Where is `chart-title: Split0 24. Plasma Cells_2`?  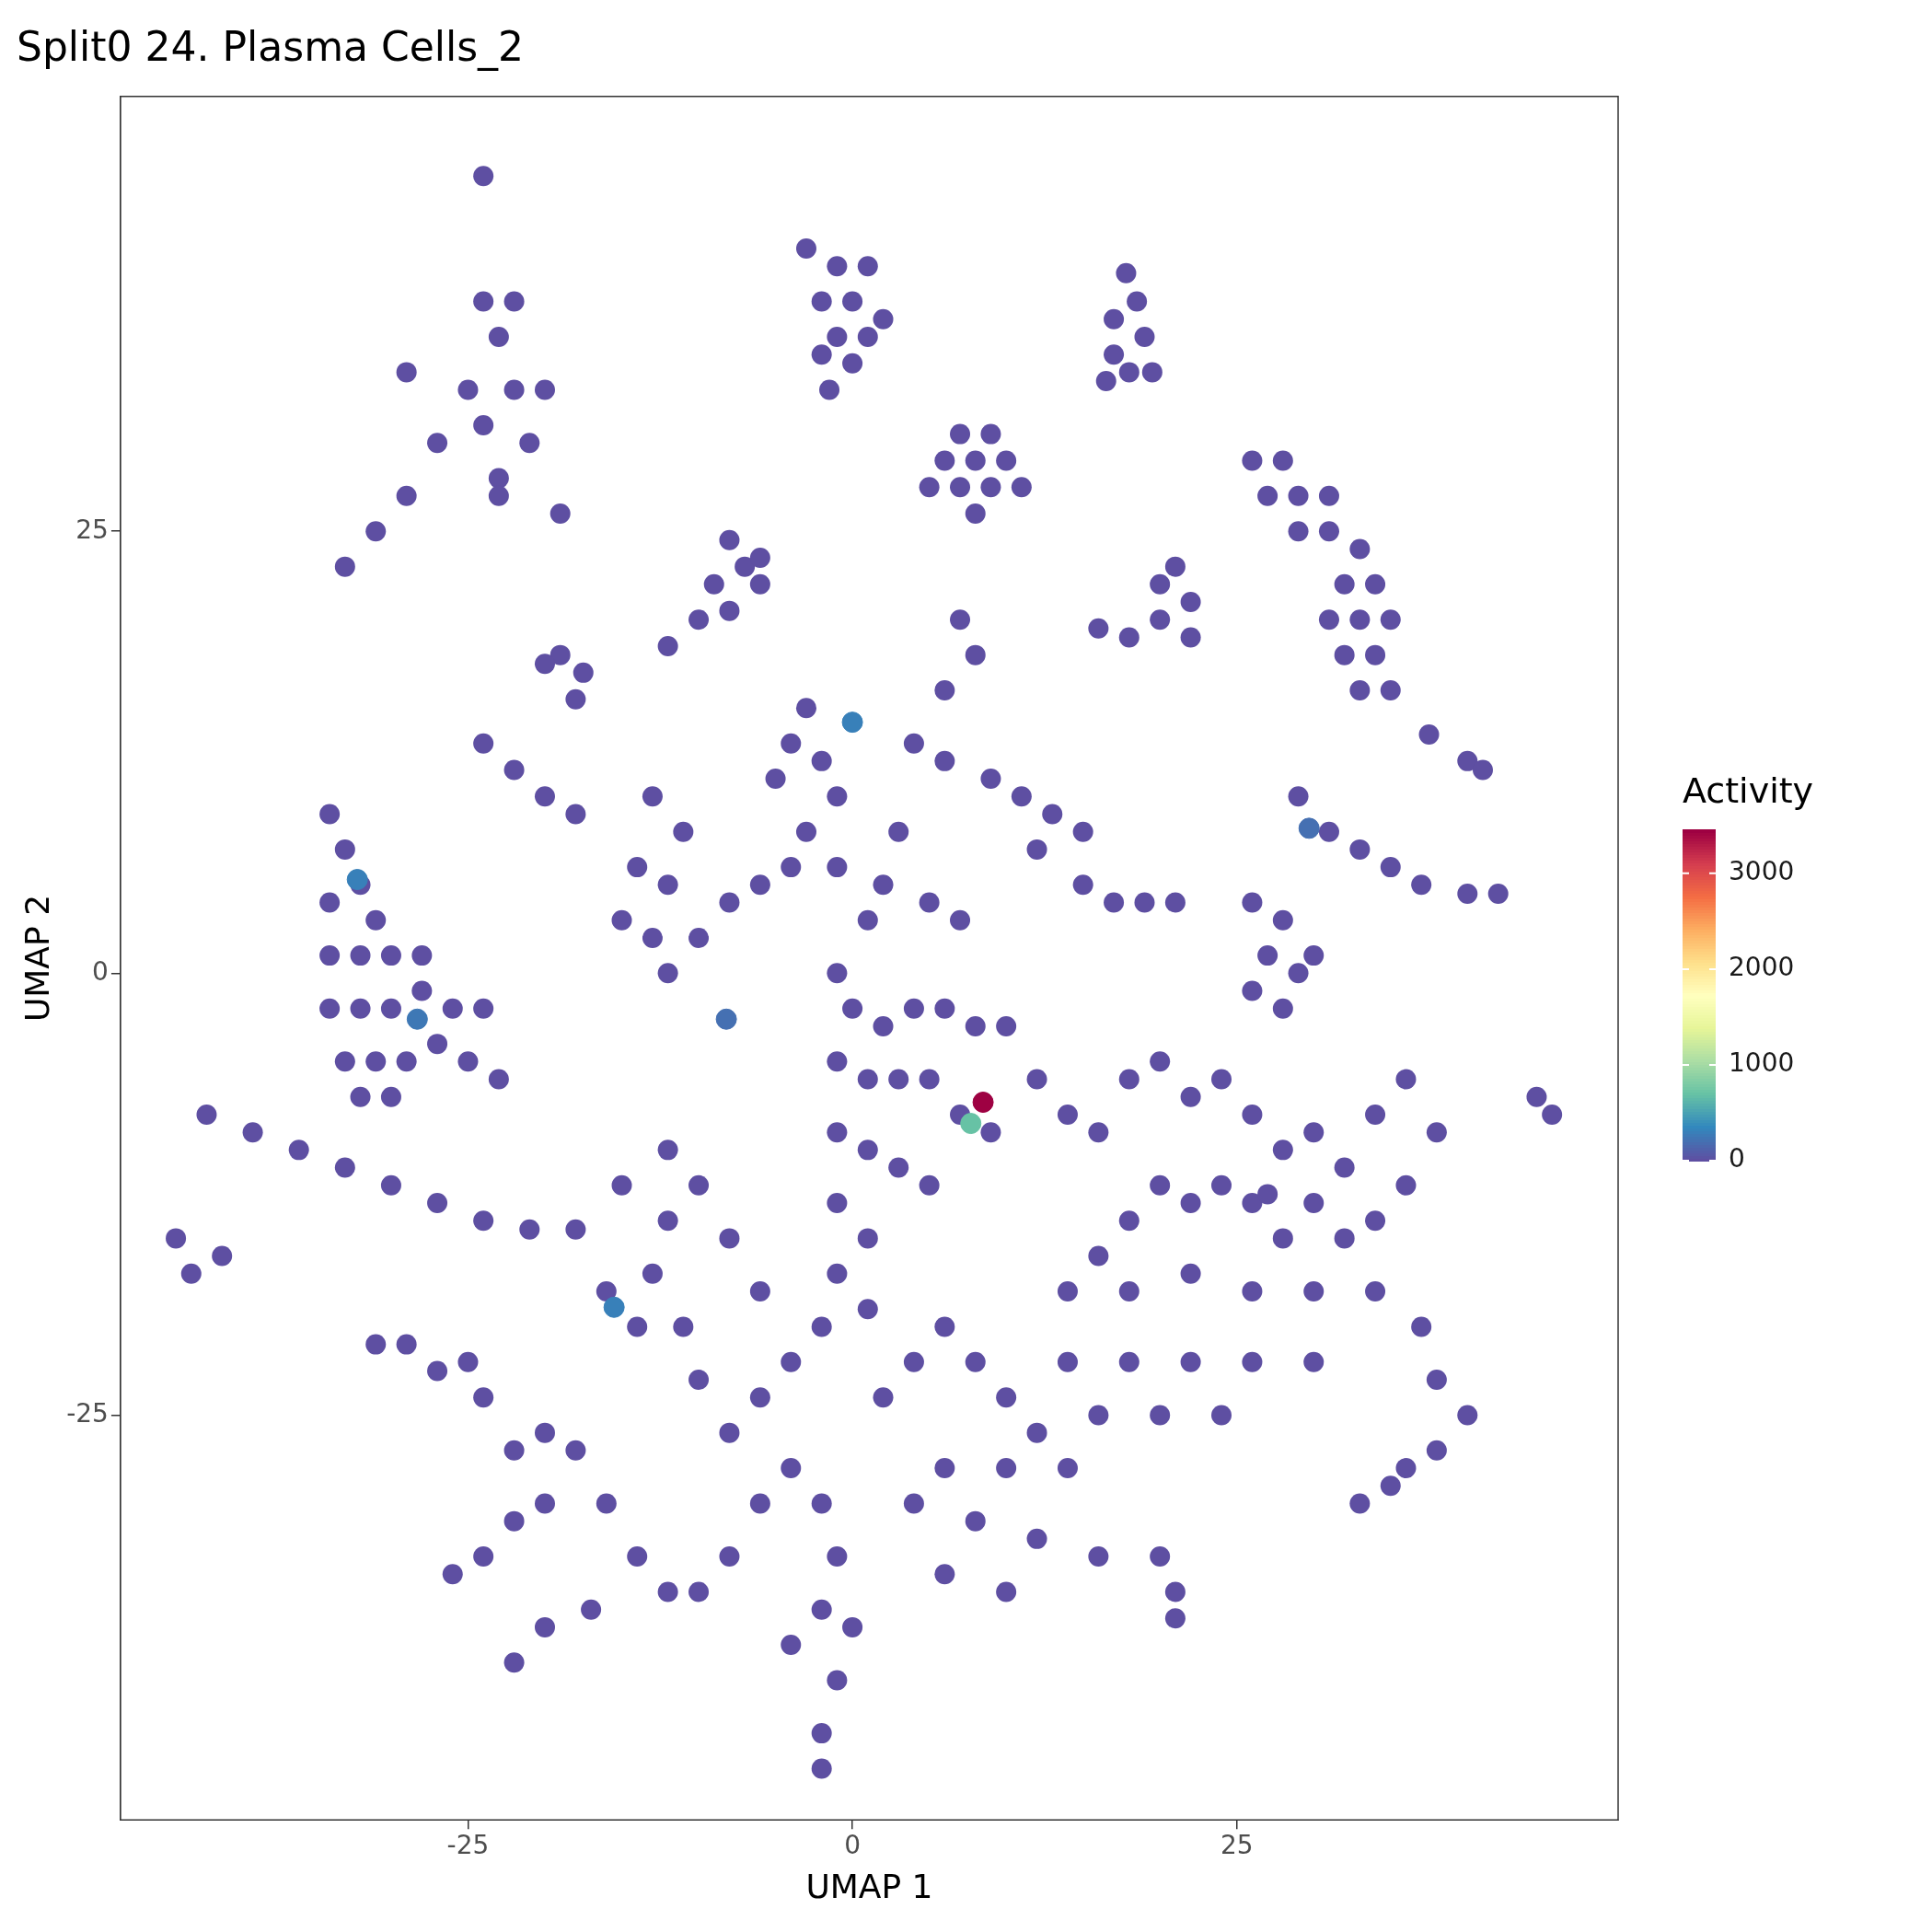 chart-title: Split0 24. Plasma Cells_2 is located at coordinates (271, 47).